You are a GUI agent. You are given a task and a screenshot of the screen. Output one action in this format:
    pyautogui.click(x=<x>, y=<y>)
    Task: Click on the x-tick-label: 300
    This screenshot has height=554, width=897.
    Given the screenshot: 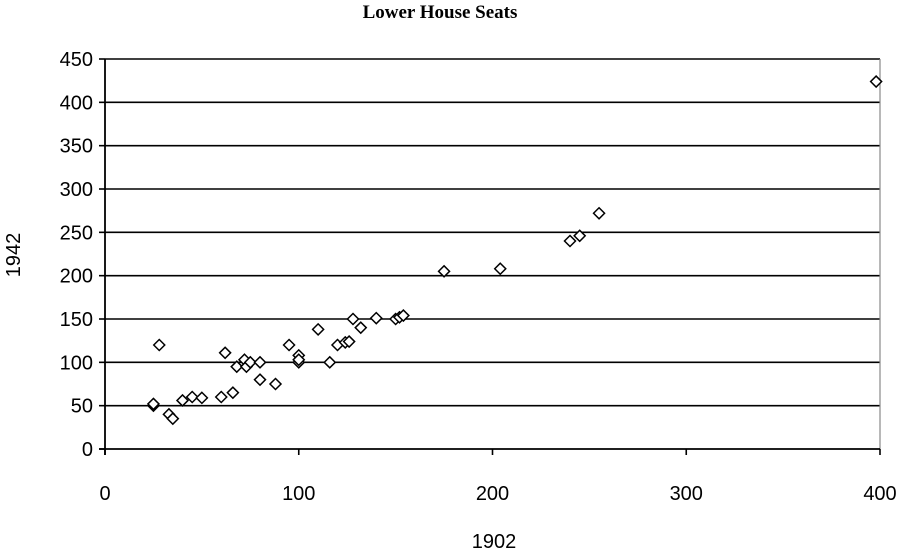 What is the action you would take?
    pyautogui.click(x=686, y=494)
    